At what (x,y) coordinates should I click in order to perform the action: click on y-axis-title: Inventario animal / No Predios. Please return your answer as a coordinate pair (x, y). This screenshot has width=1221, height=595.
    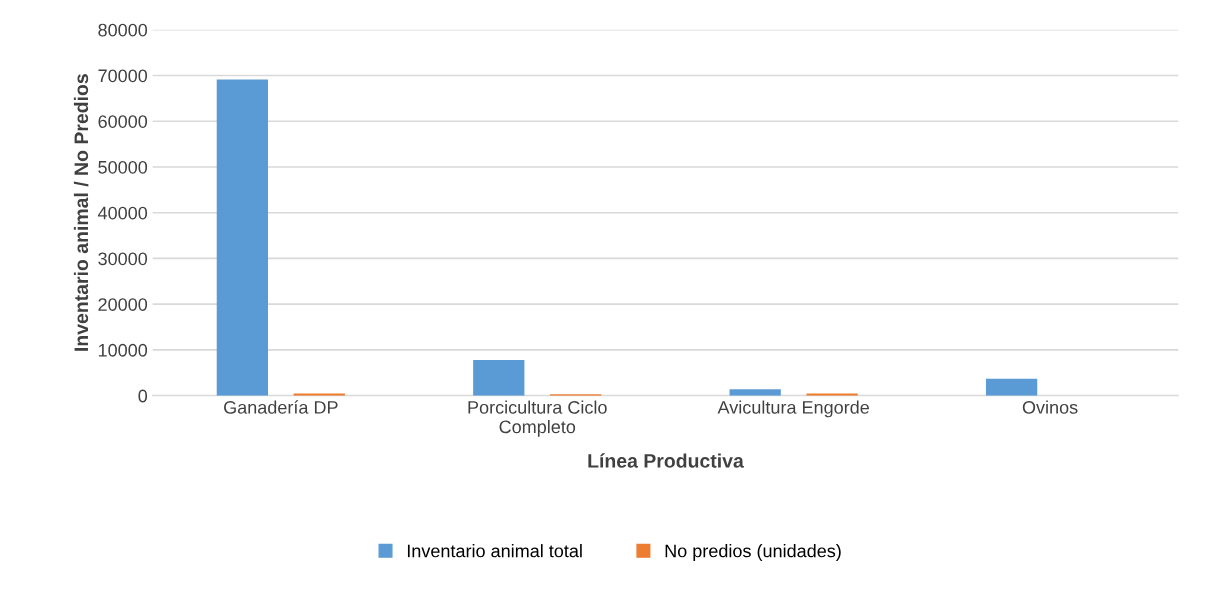
    Looking at the image, I should click on (81, 212).